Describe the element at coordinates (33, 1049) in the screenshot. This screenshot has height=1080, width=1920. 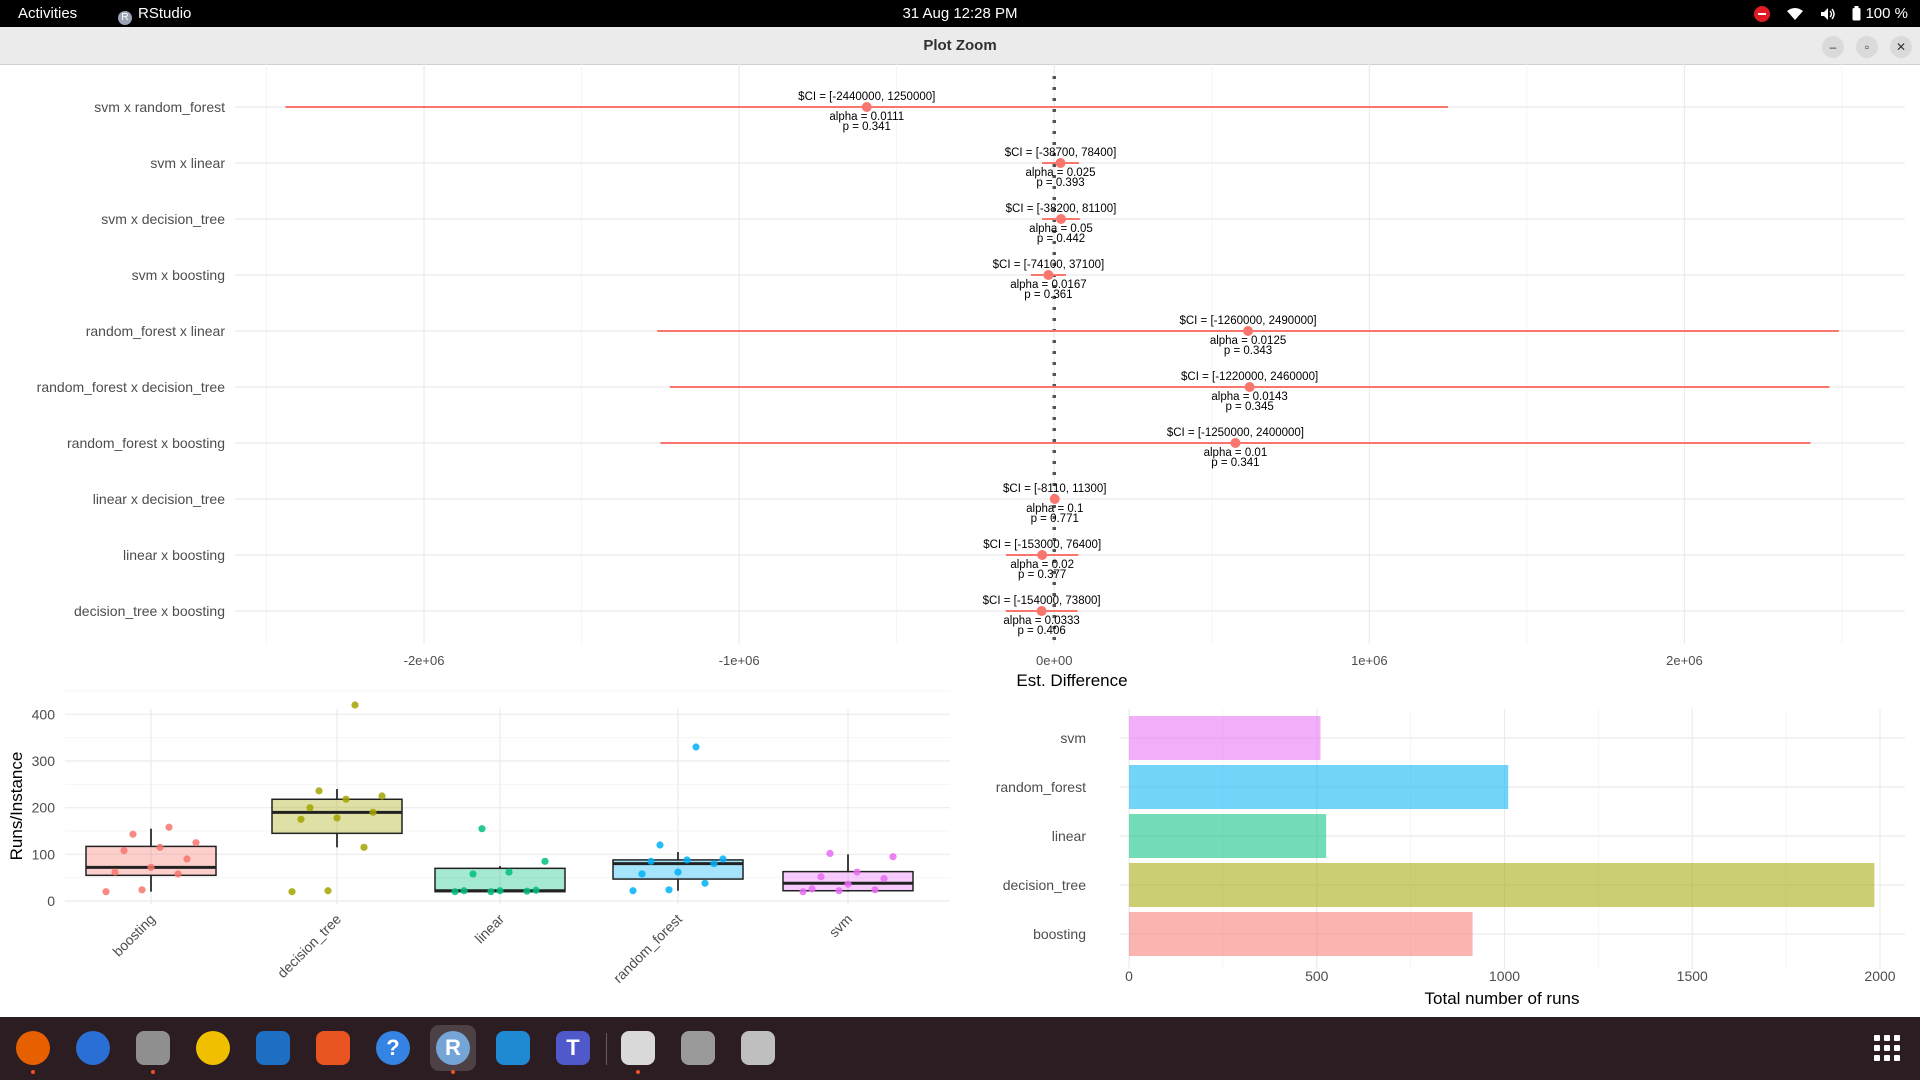
I see `dock-item-firefox` at that location.